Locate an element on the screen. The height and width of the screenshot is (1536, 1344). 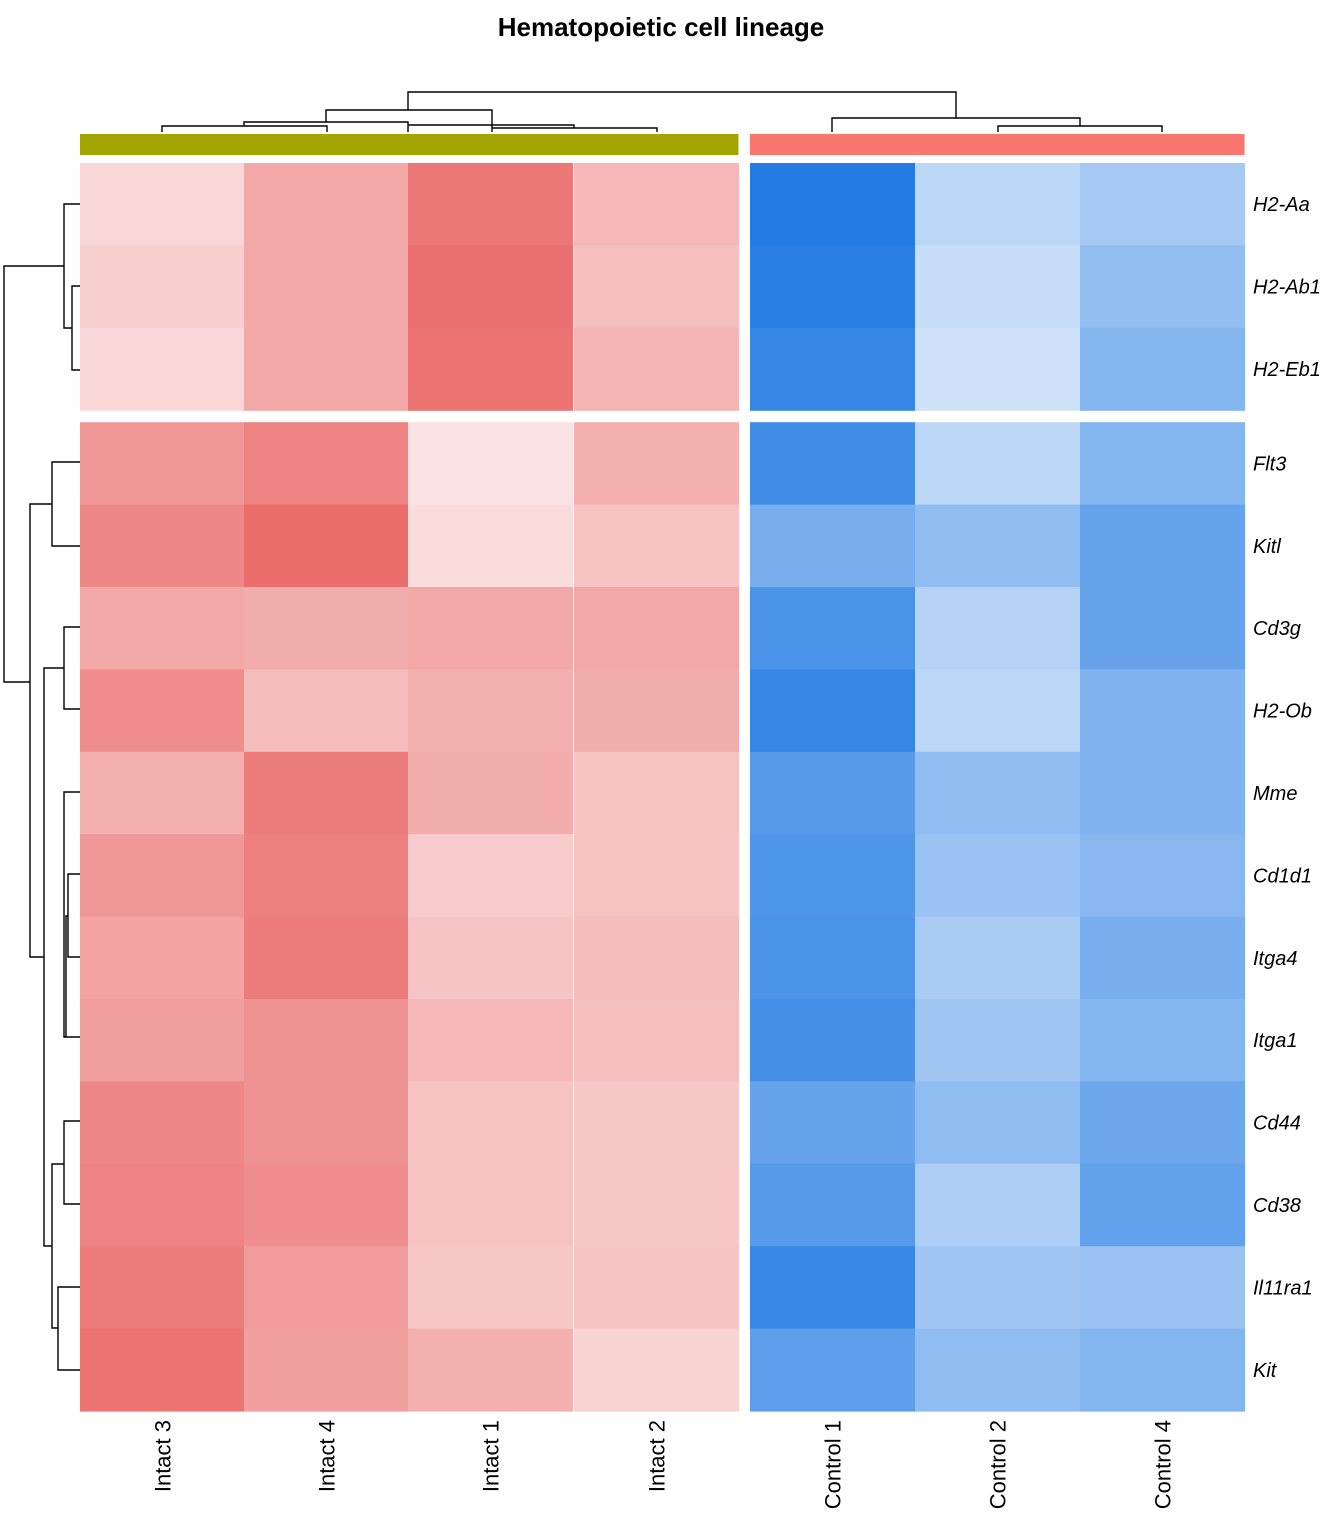
row-dendrogram is located at coordinates (41, 787).